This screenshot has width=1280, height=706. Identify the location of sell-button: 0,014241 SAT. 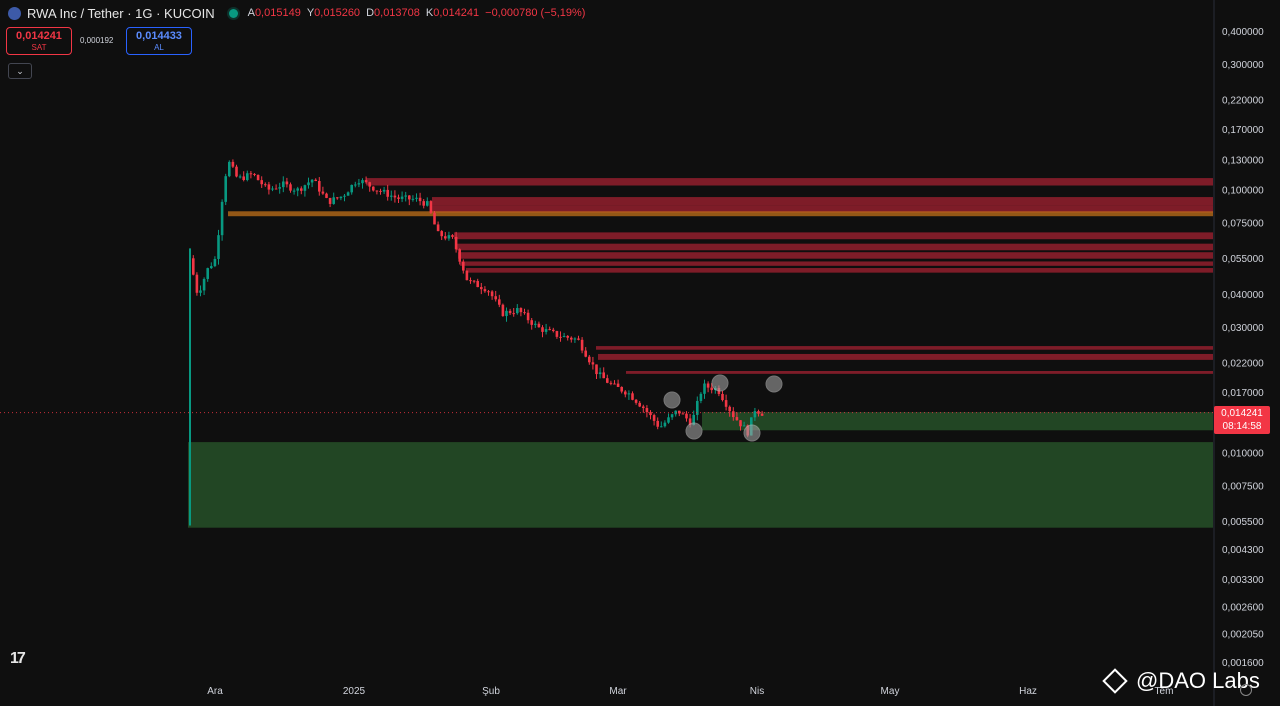
(39, 41).